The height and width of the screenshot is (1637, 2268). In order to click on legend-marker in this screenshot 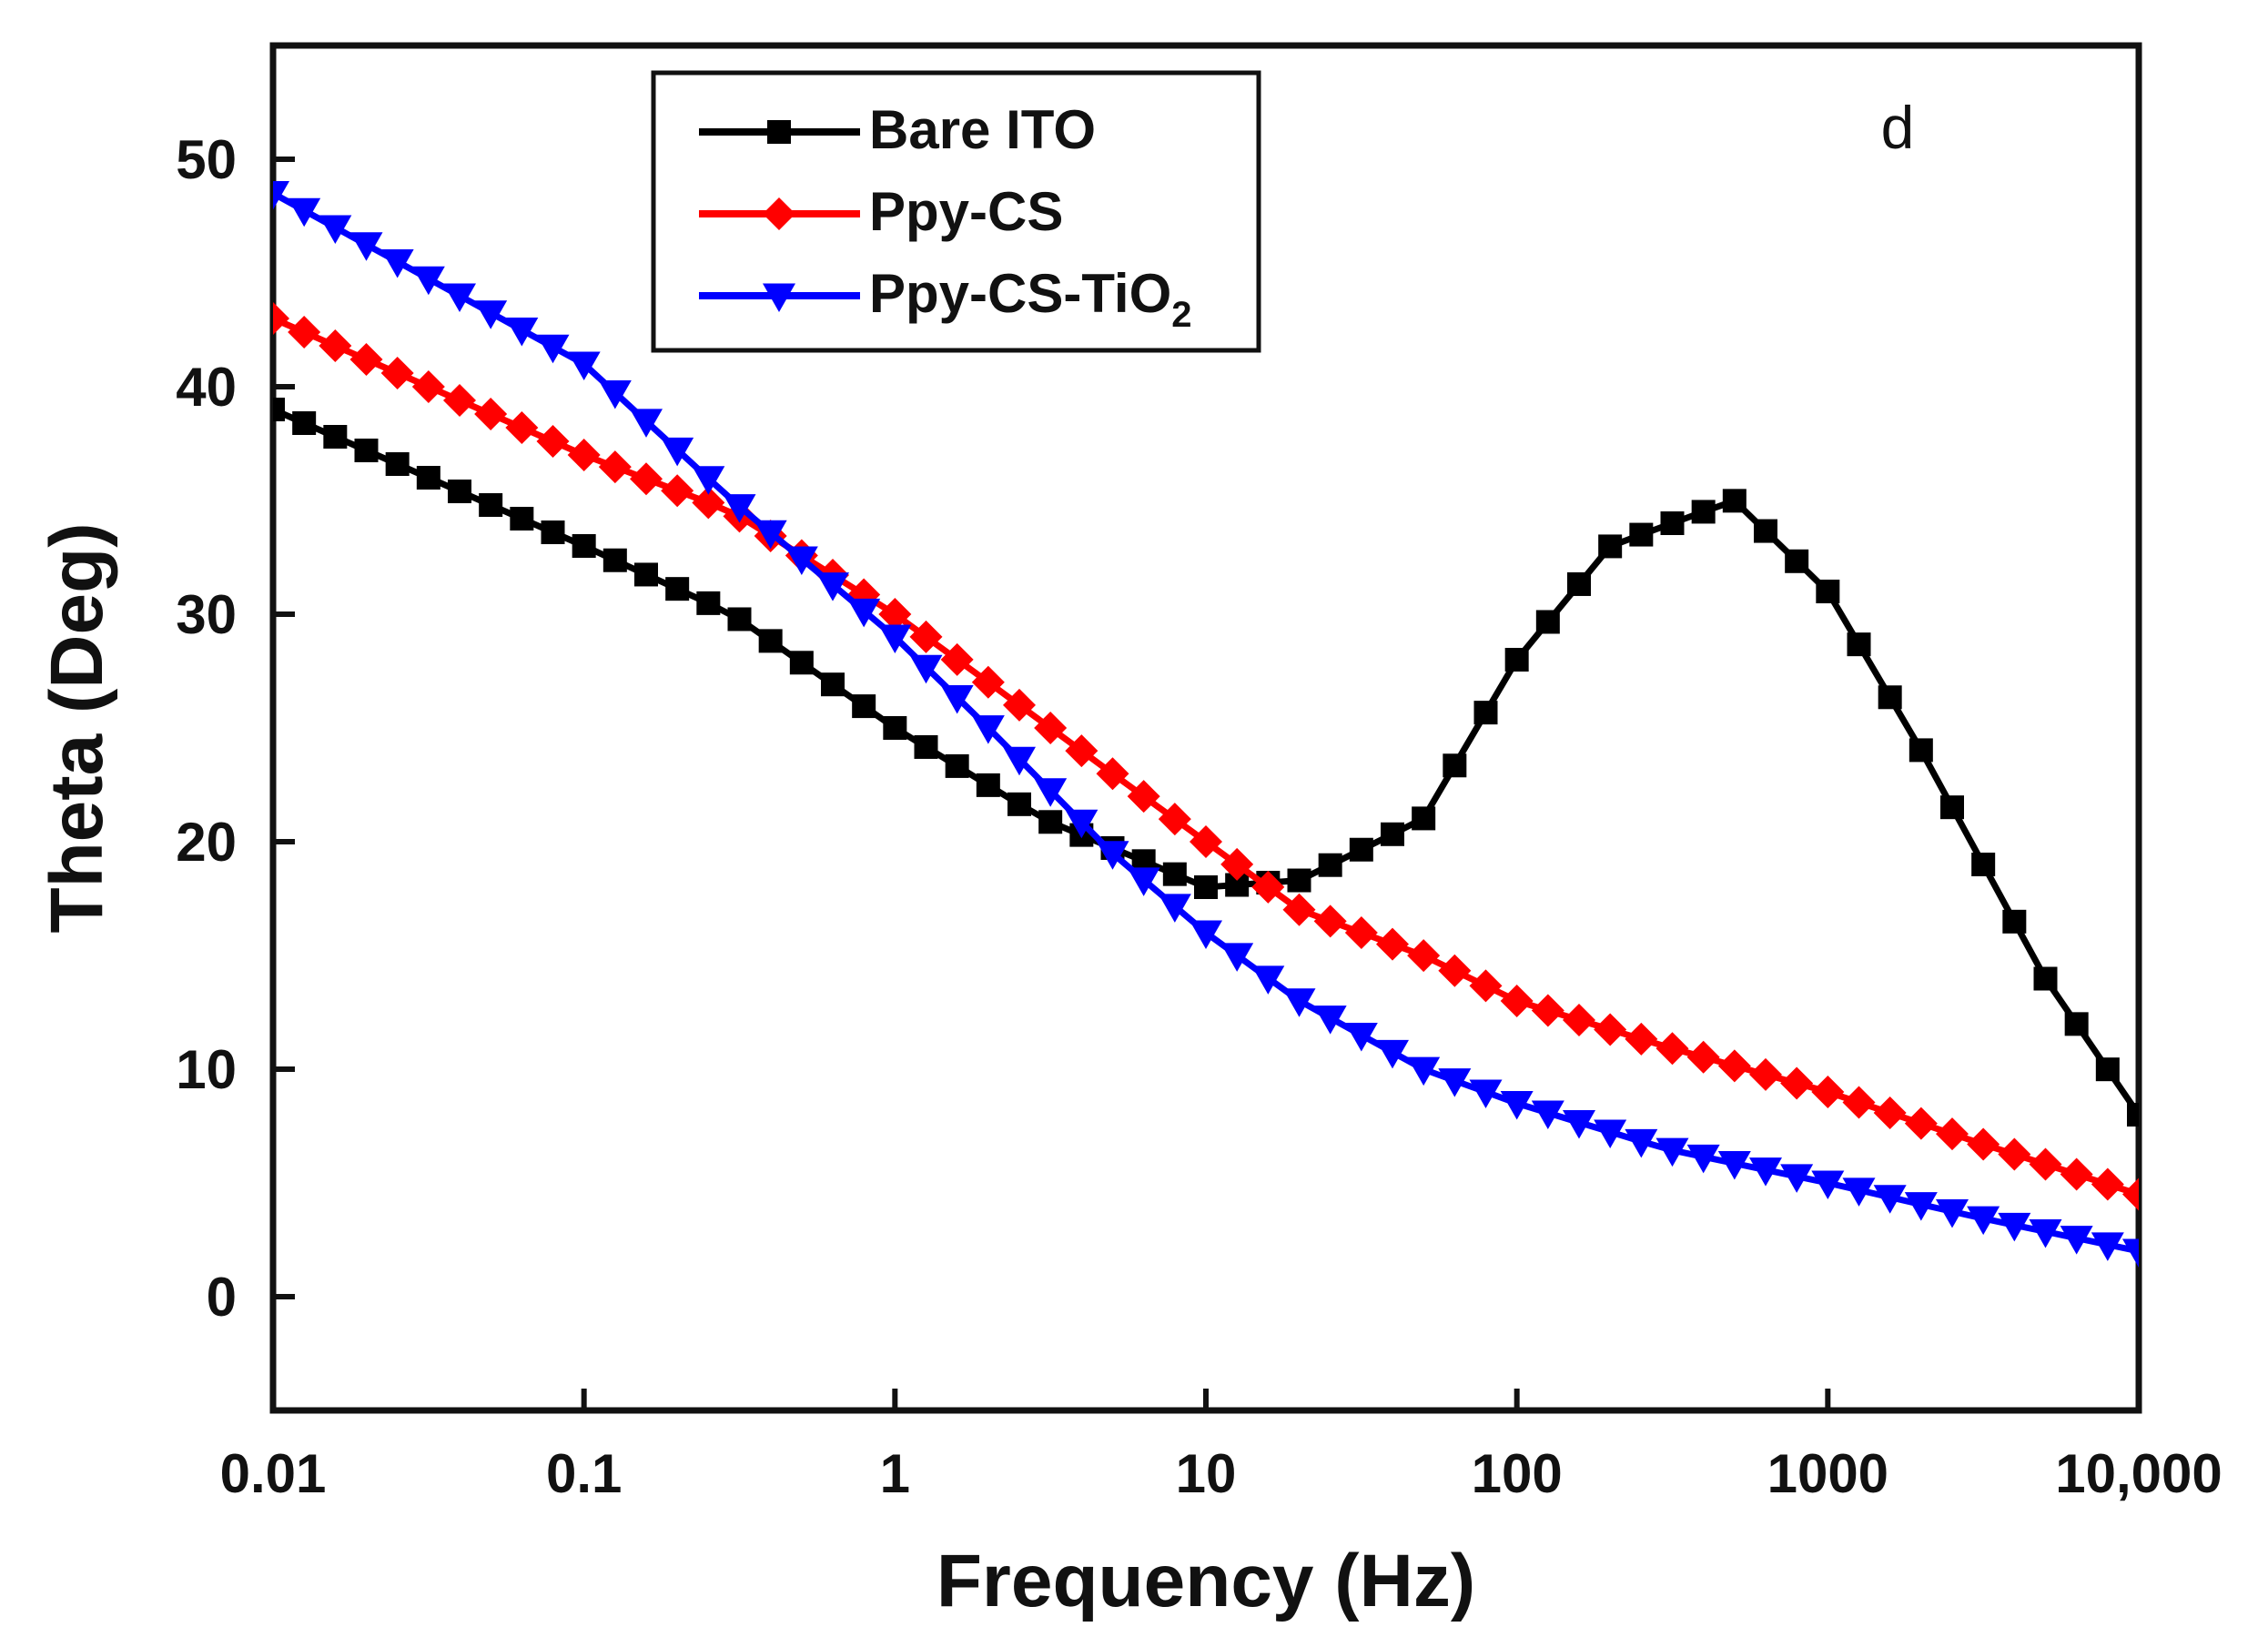, I will do `click(779, 132)`.